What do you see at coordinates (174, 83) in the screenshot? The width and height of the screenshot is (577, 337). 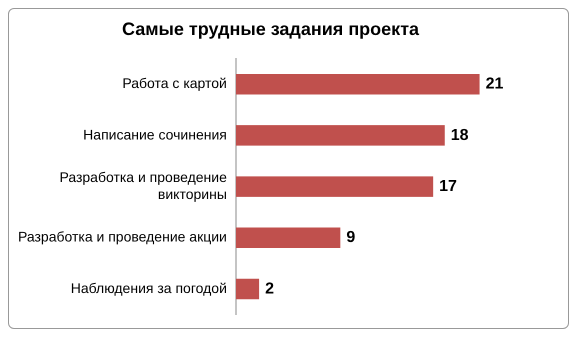 I see `y-tick-label: Работа с картой` at bounding box center [174, 83].